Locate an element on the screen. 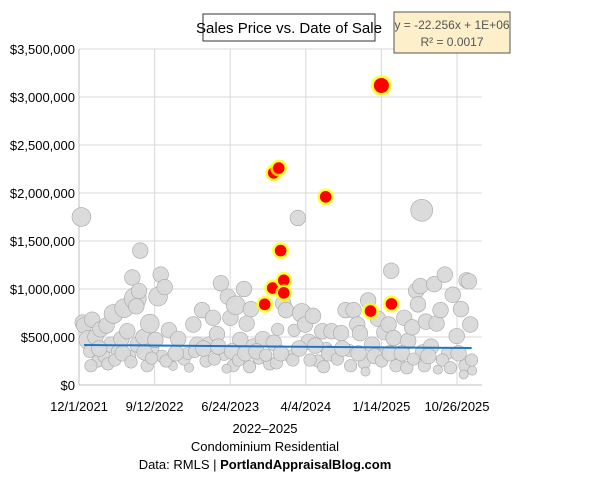 The image size is (607, 480). x-axis-label-category: Condominium Residential is located at coordinates (265, 446).